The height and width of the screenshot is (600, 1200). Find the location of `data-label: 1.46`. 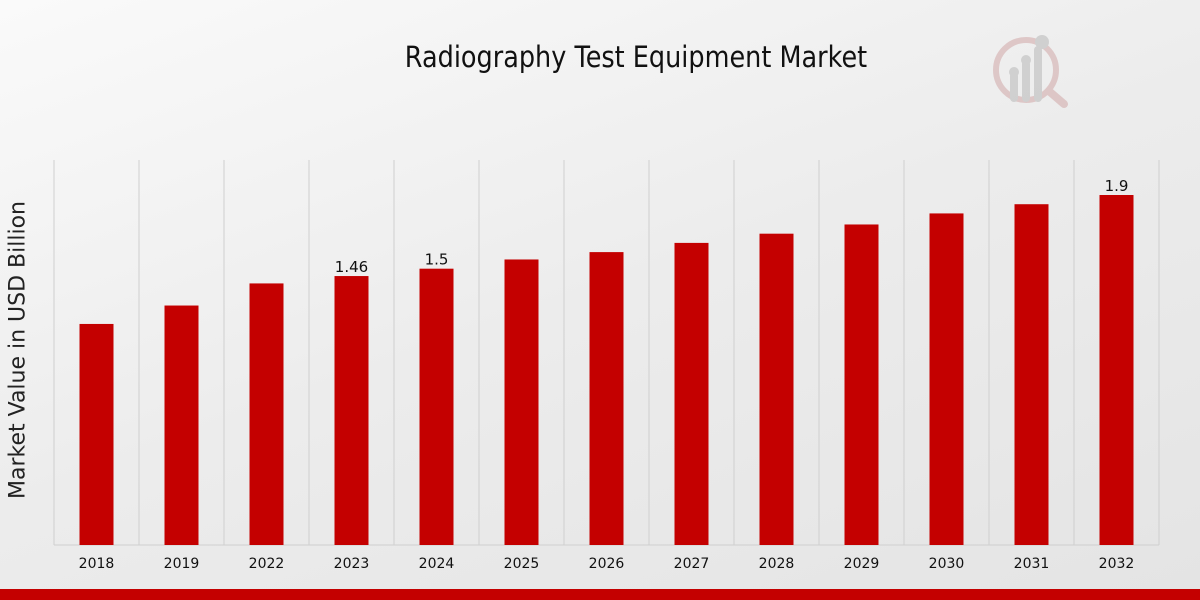

data-label: 1.46 is located at coordinates (351, 267).